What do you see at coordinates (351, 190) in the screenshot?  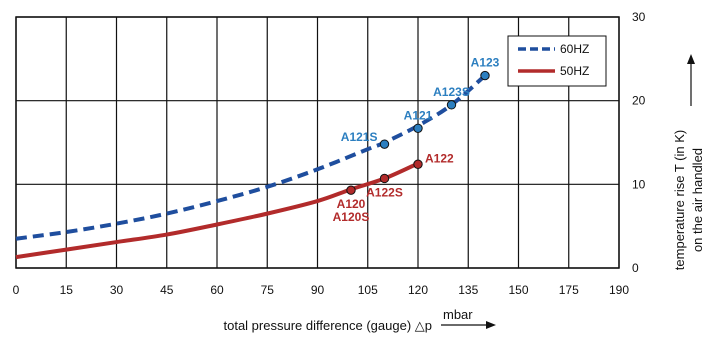 I see `data-point-a120` at bounding box center [351, 190].